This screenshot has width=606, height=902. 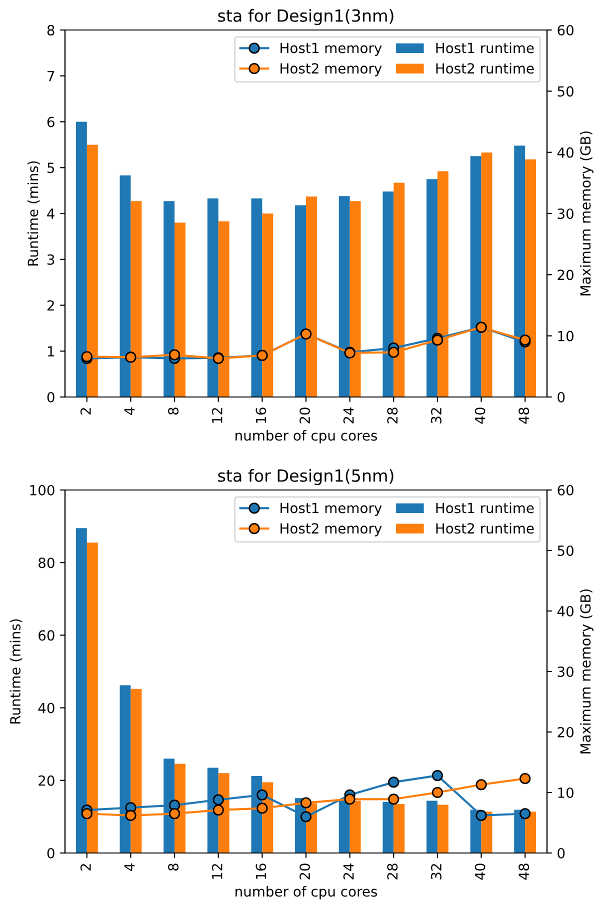 What do you see at coordinates (46, 563) in the screenshot?
I see `y-tick-label: 80` at bounding box center [46, 563].